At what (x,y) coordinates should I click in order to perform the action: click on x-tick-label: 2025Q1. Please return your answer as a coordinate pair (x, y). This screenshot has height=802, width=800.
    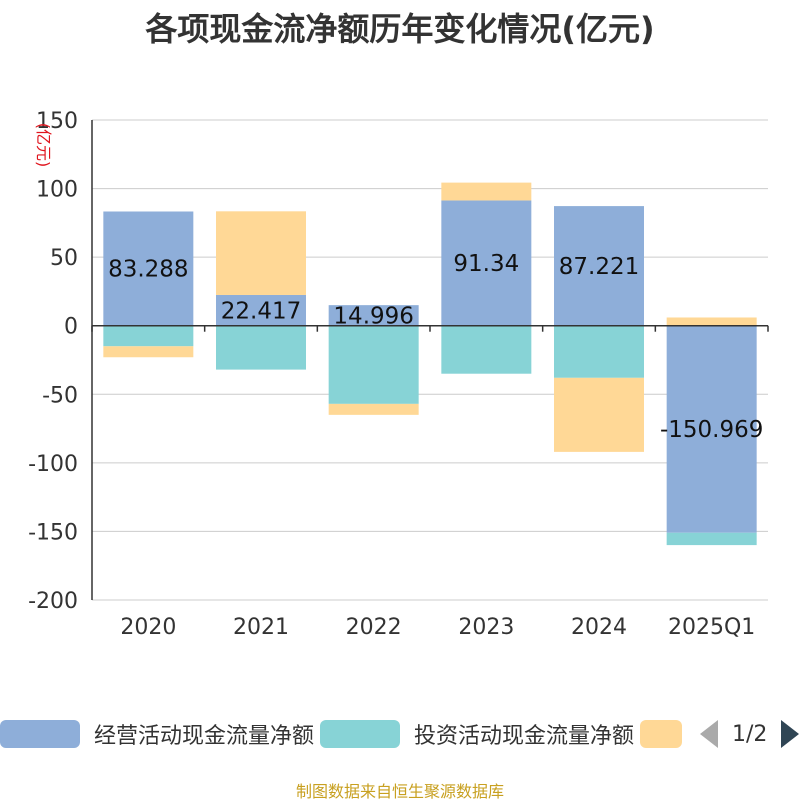
    Looking at the image, I should click on (711, 627).